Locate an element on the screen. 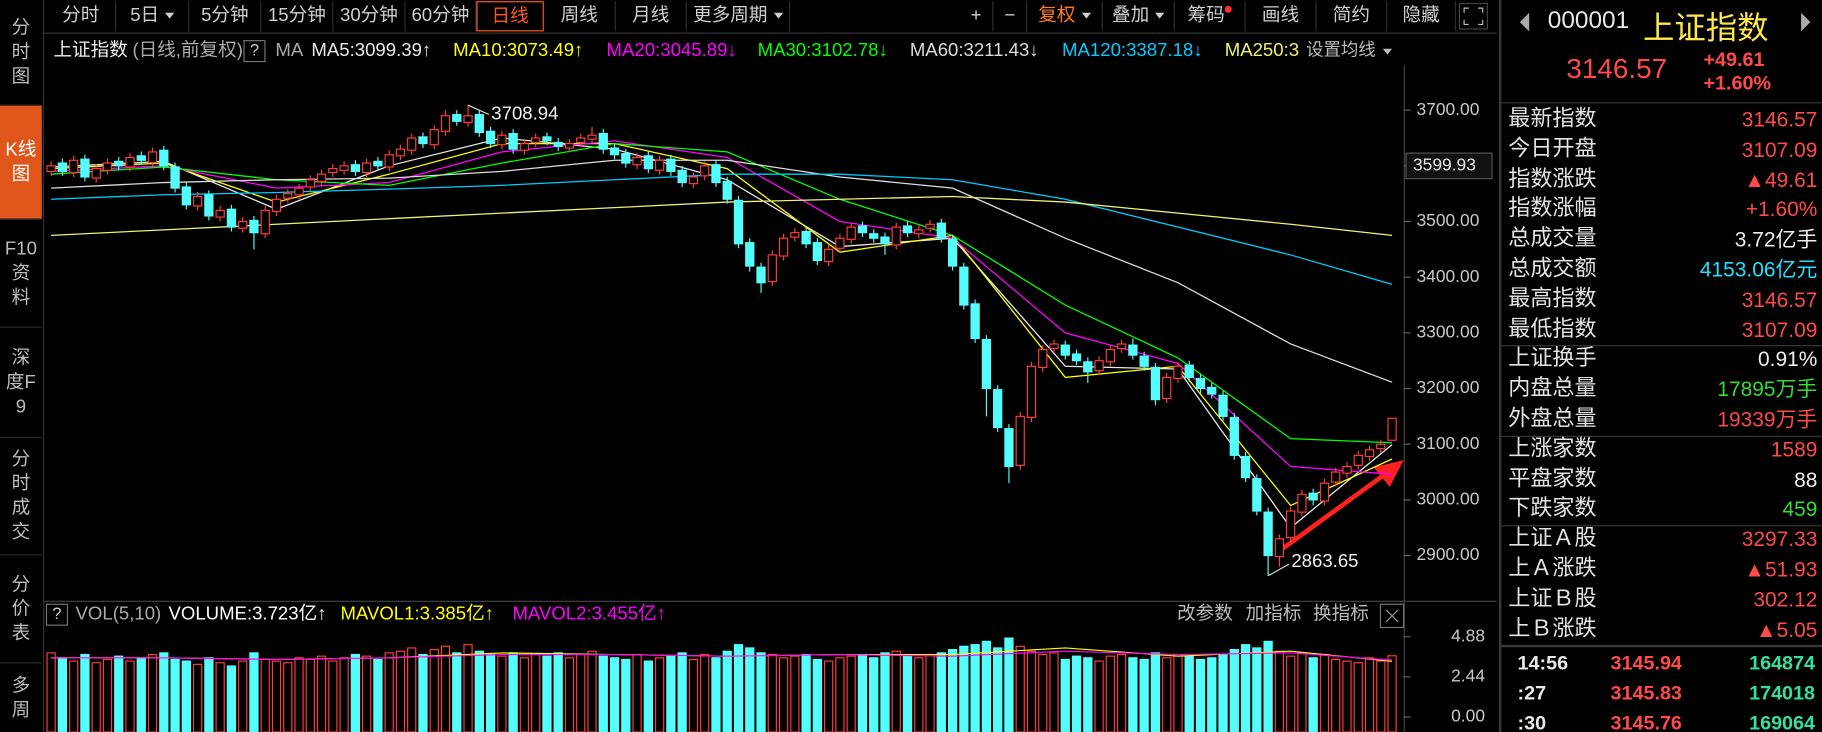  separator is located at coordinates (1661, 646).